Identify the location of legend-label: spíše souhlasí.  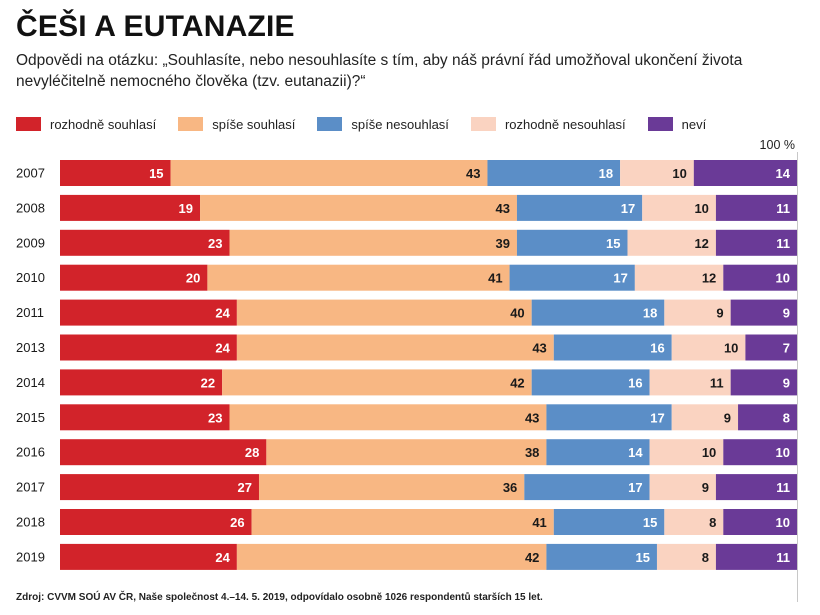
(254, 124).